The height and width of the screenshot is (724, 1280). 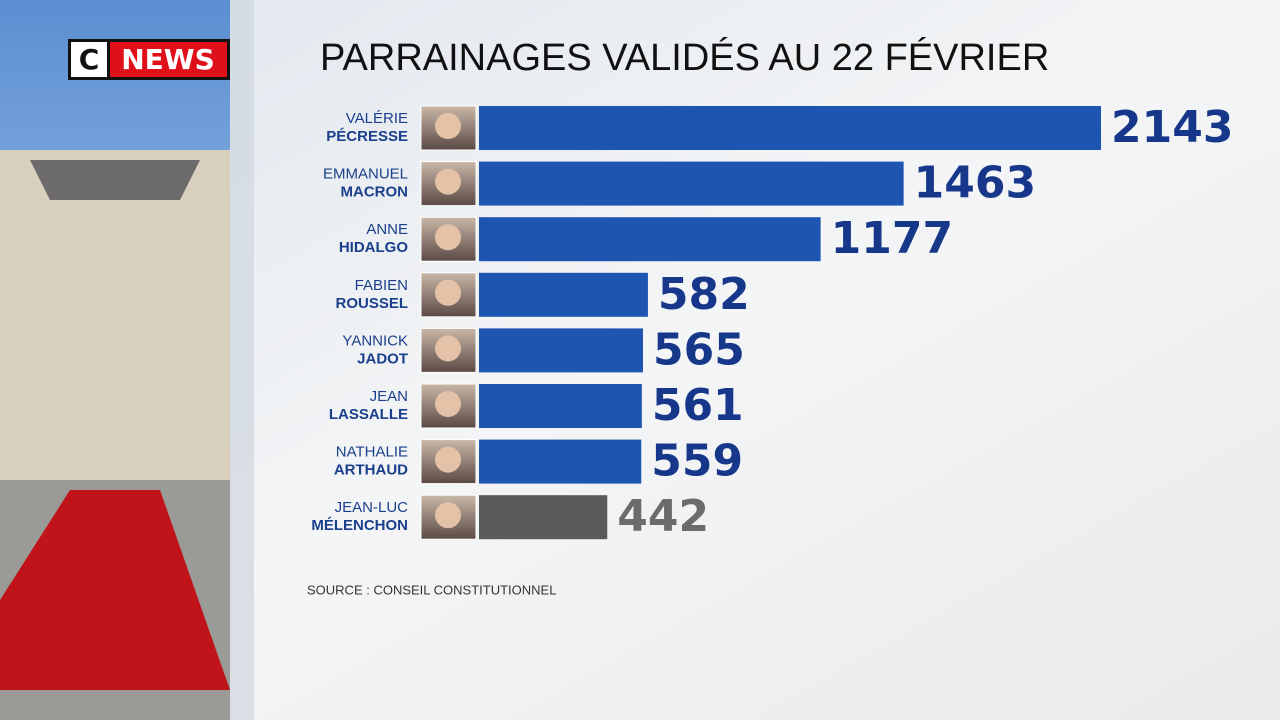 What do you see at coordinates (663, 516) in the screenshot?
I see `value-label: 442` at bounding box center [663, 516].